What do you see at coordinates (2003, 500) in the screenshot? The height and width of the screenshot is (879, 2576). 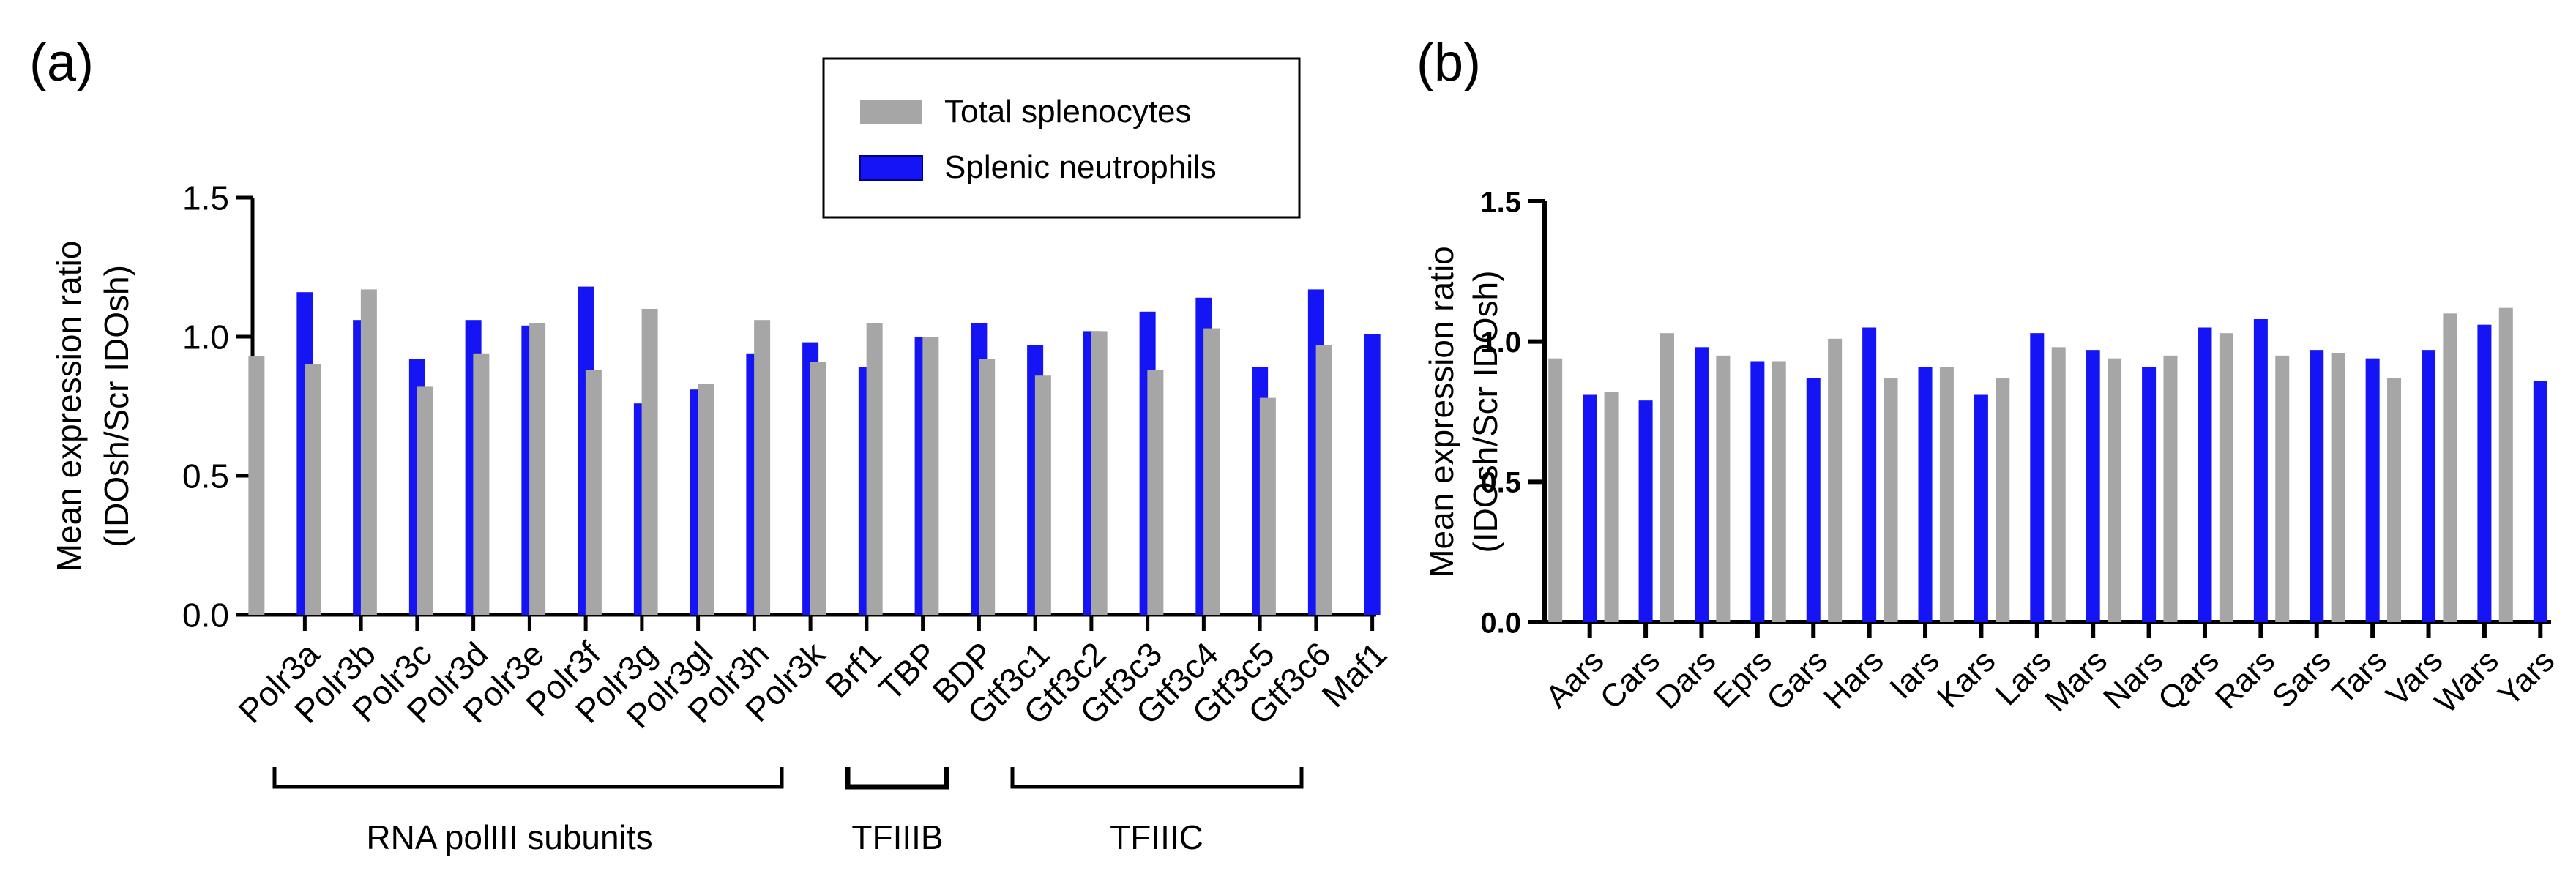 I see `bar-total-splenocytes-lars` at bounding box center [2003, 500].